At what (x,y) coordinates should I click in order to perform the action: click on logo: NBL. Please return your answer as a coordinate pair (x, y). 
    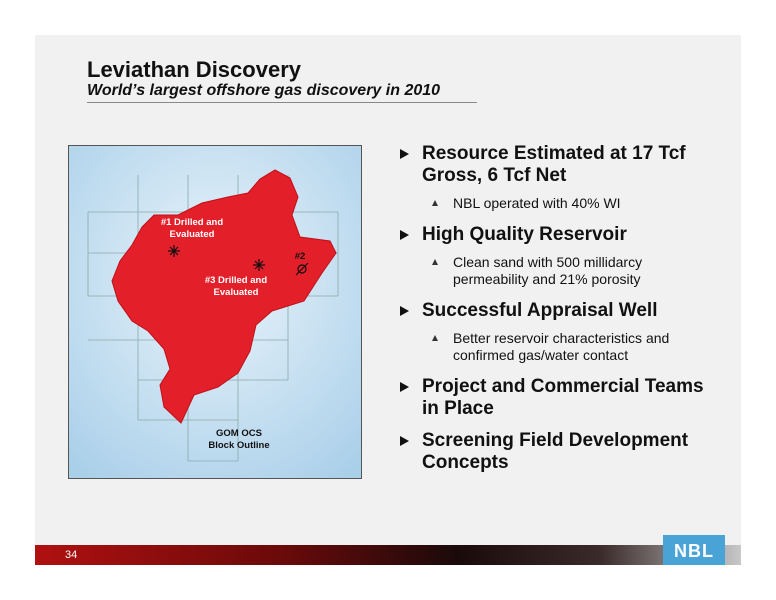
    Looking at the image, I should click on (694, 550).